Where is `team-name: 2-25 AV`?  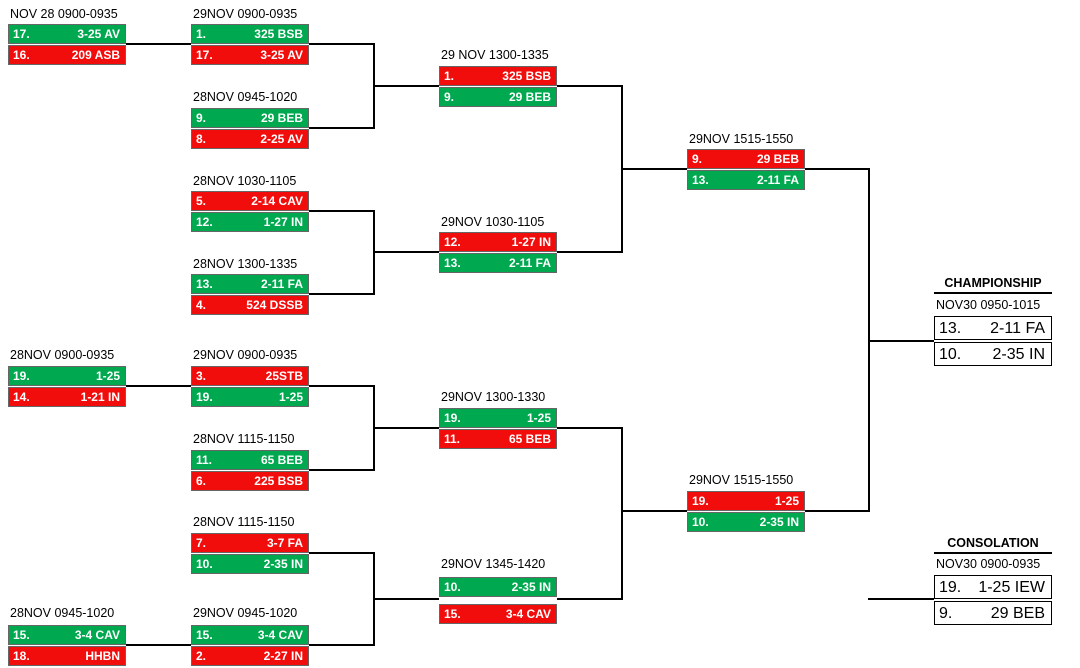 team-name: 2-25 AV is located at coordinates (281, 139).